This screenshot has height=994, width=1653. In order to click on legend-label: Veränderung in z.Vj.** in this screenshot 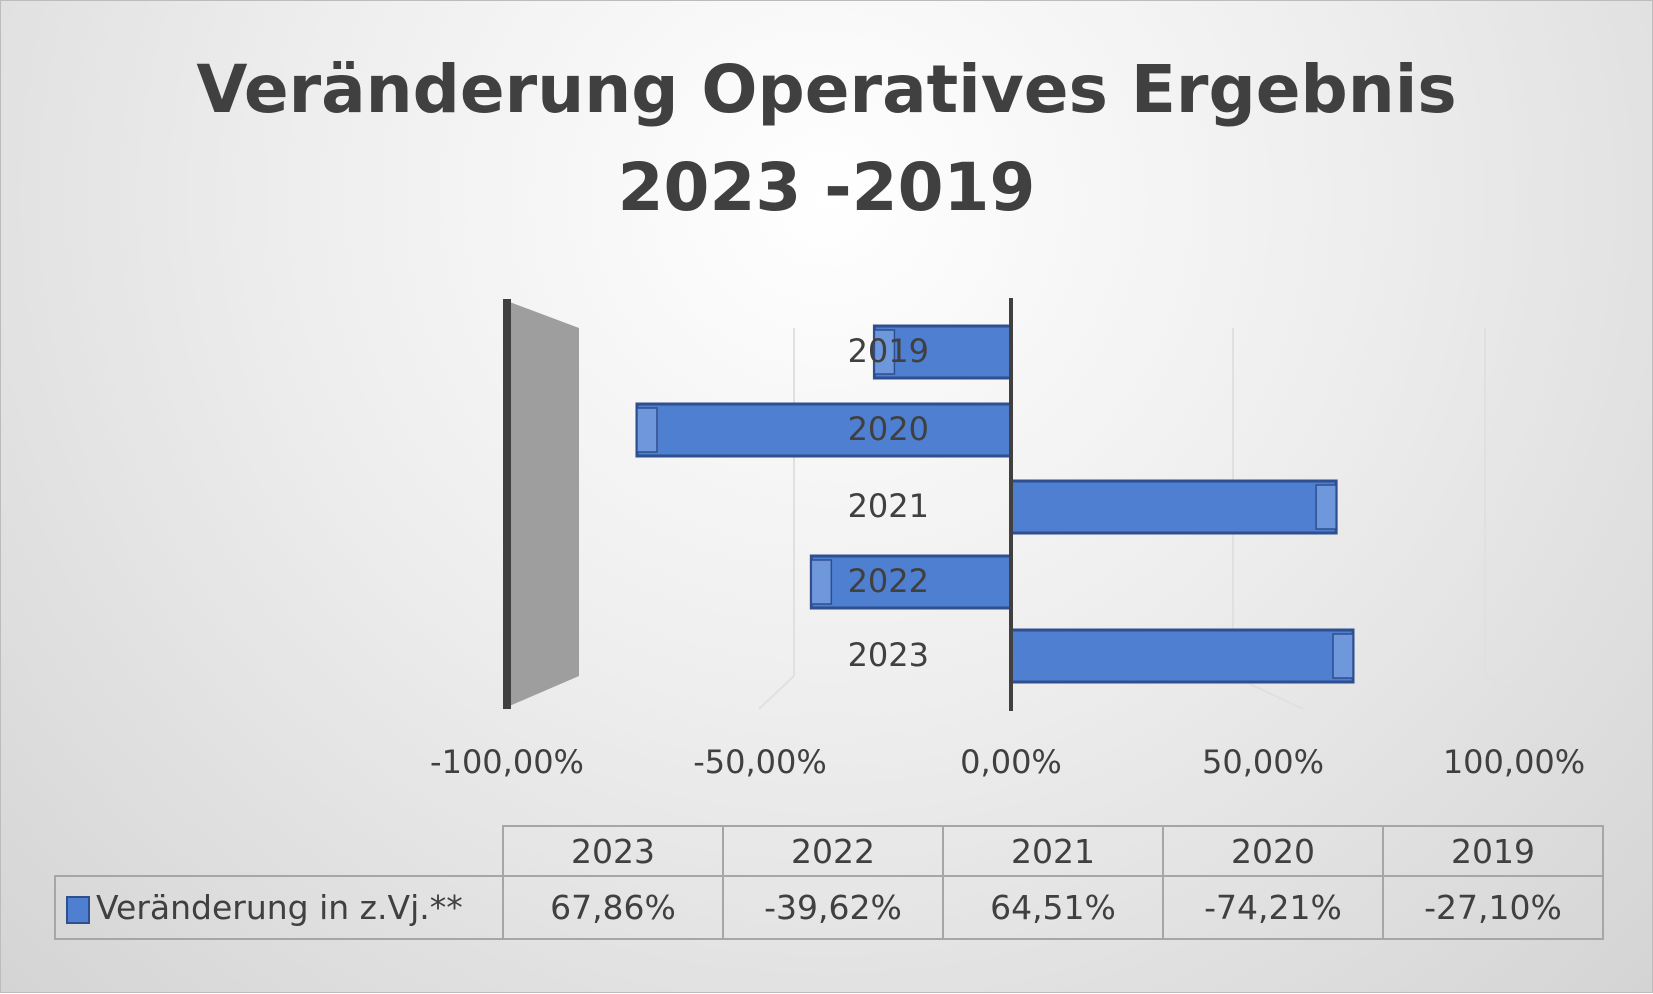, I will do `click(279, 907)`.